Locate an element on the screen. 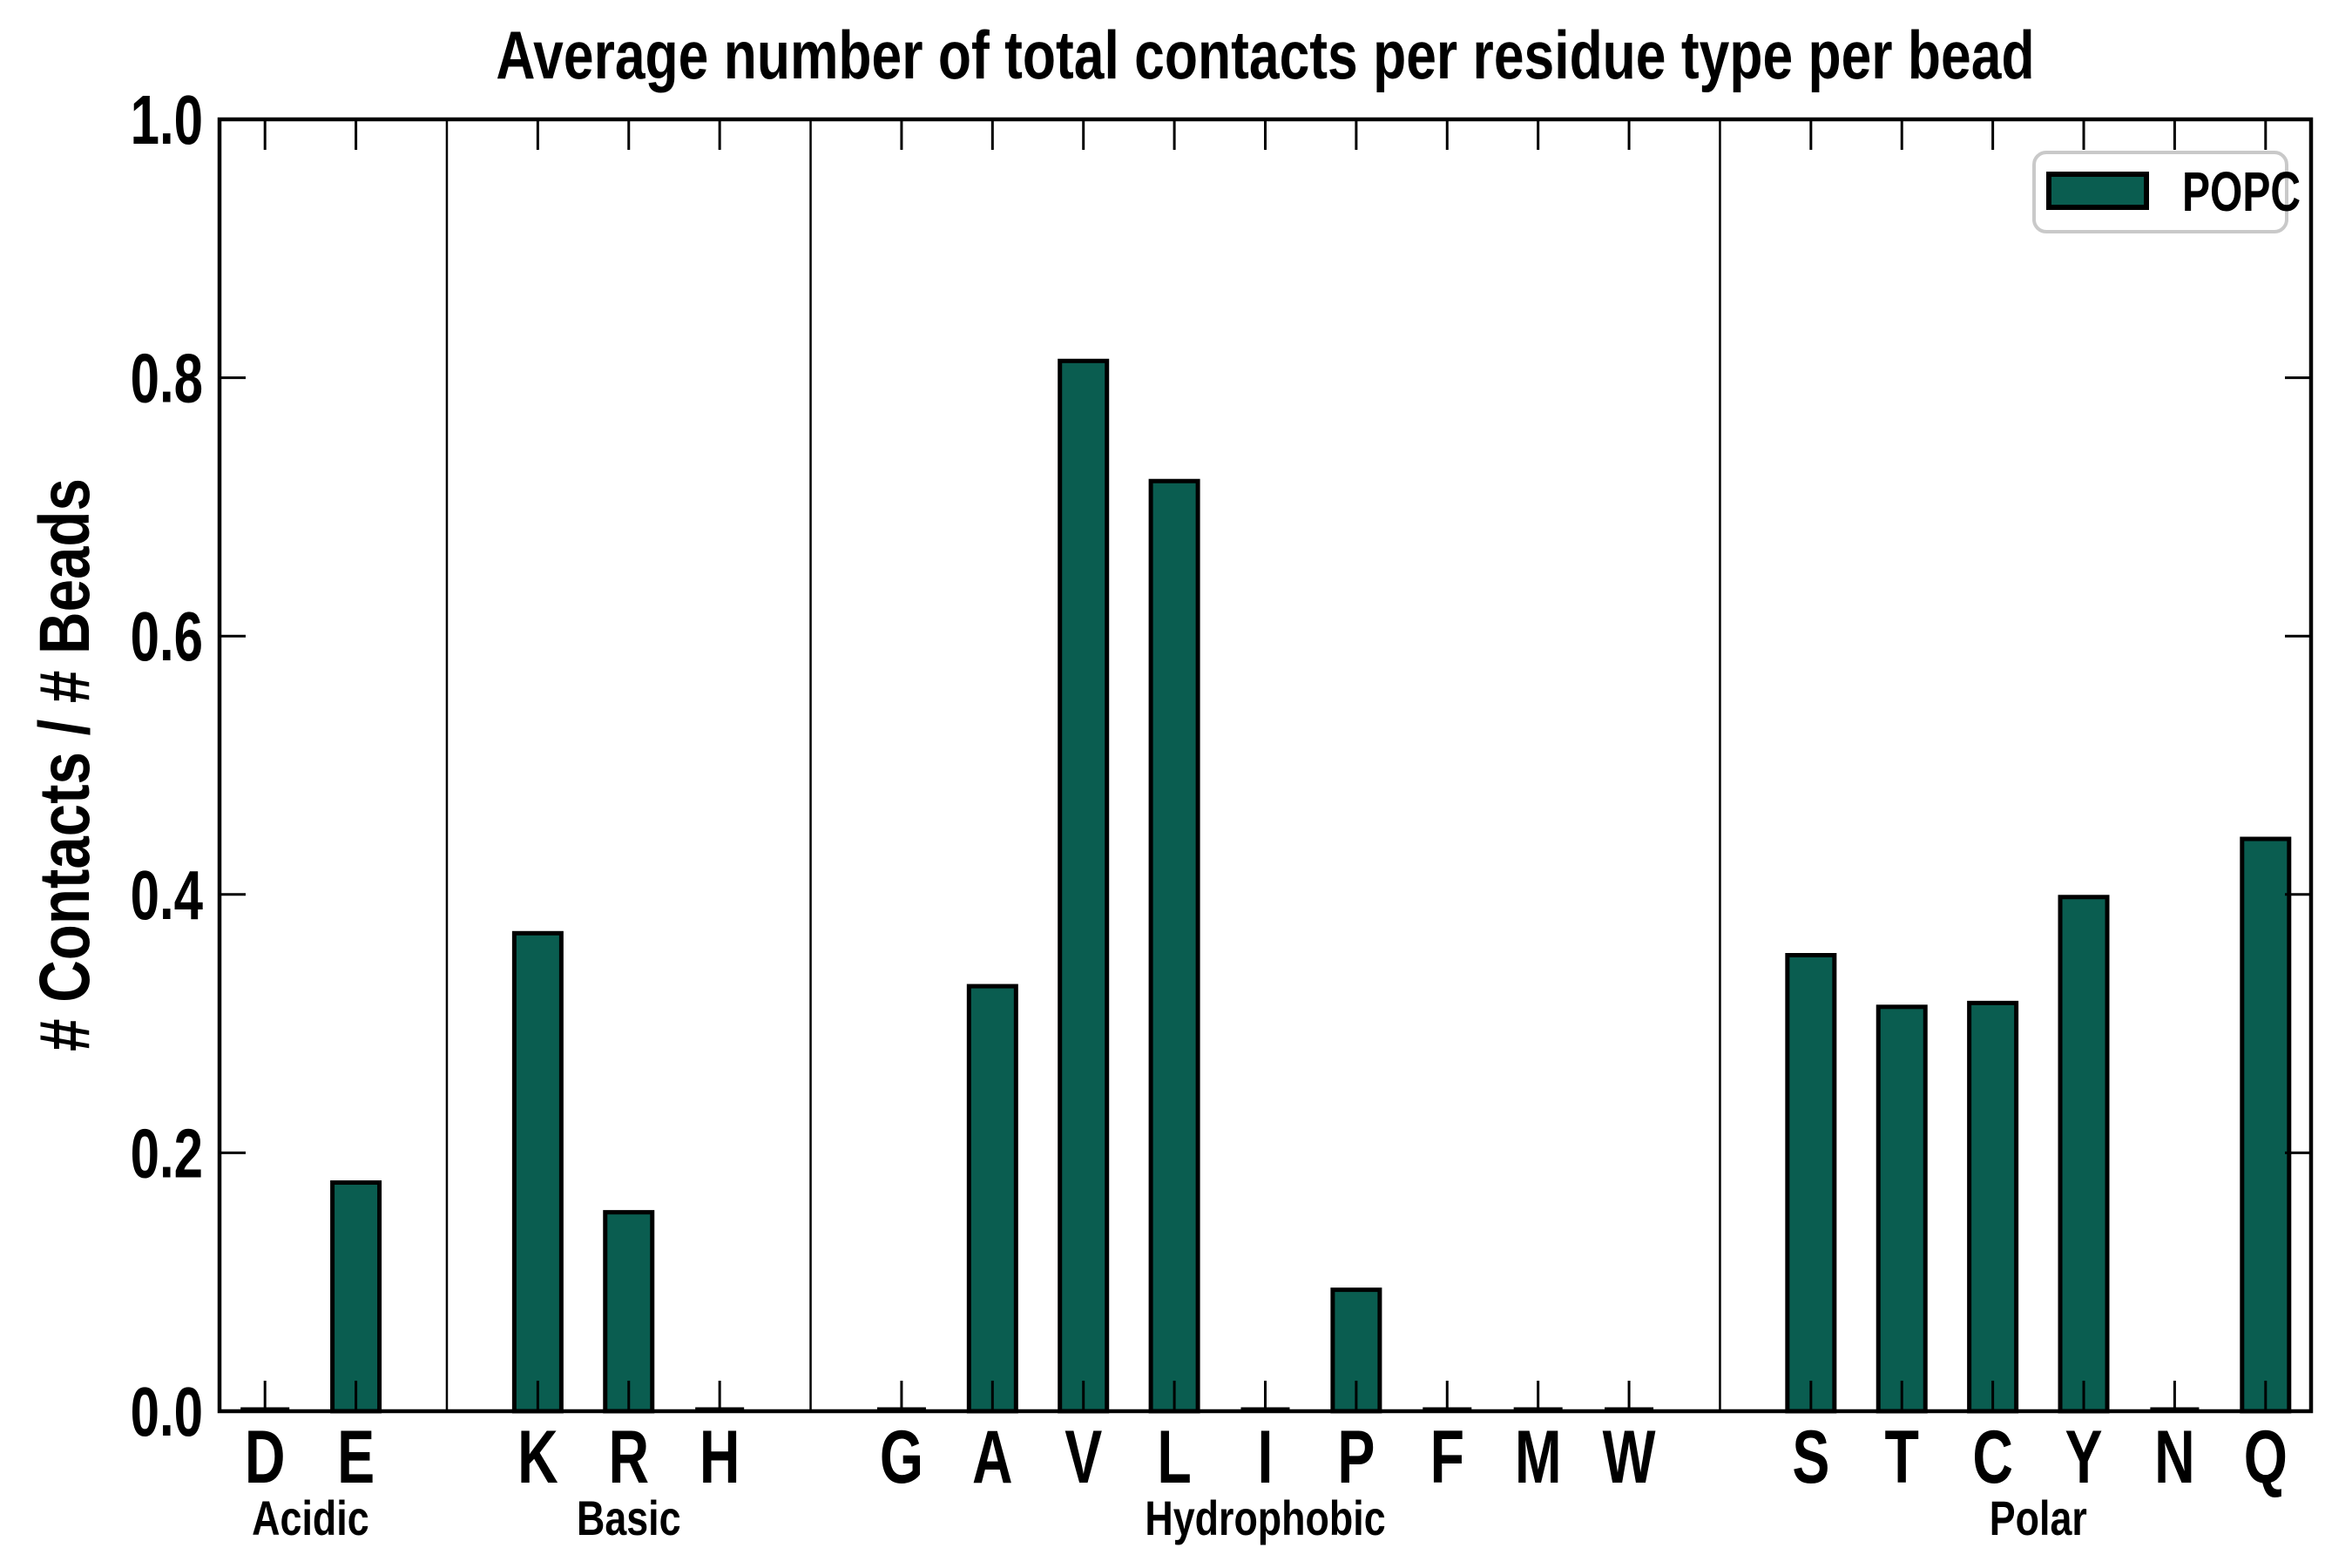 This screenshot has width=2352, height=1568. x-tick-label-P: P is located at coordinates (1356, 1457).